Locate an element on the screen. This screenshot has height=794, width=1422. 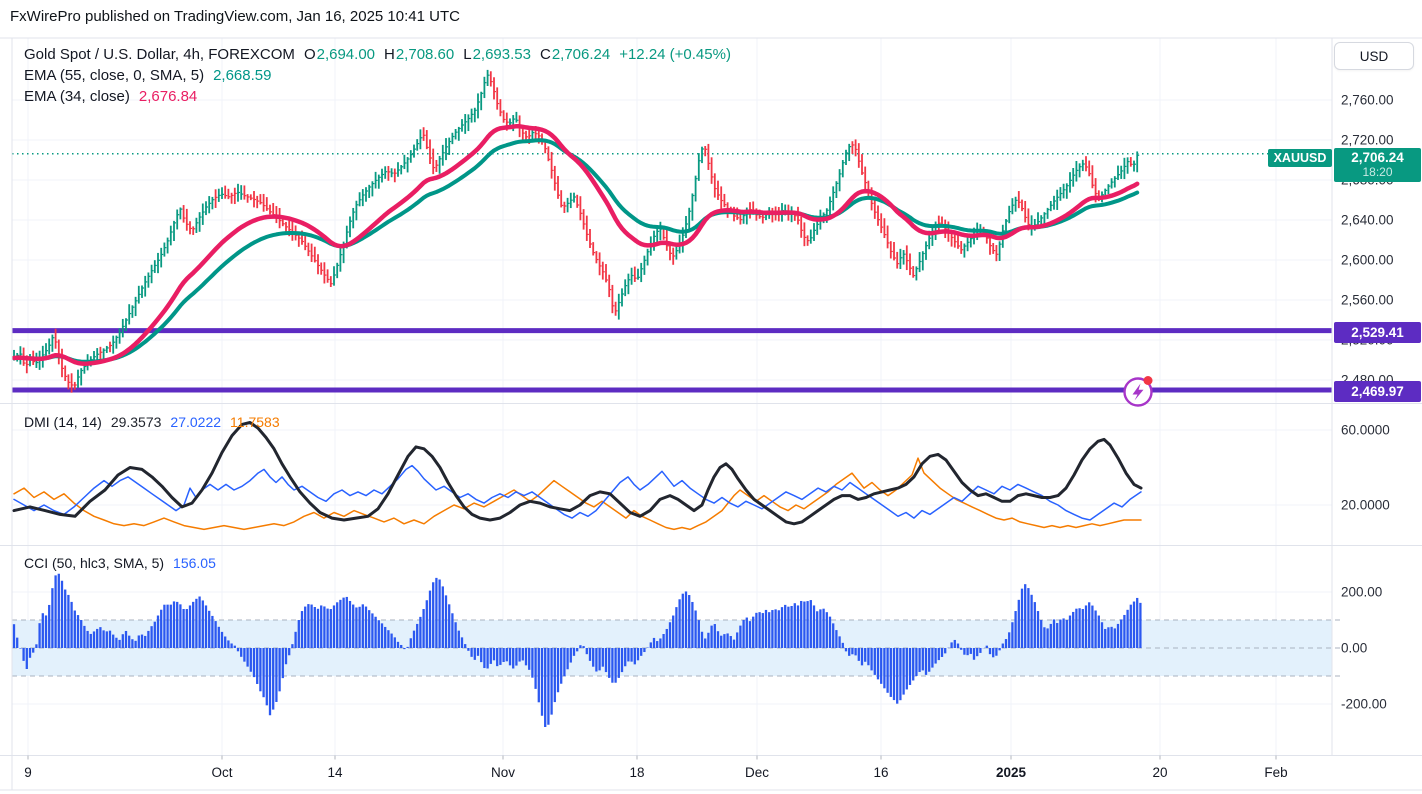
dmi-adx-value: 29.3573 is located at coordinates (136, 422).